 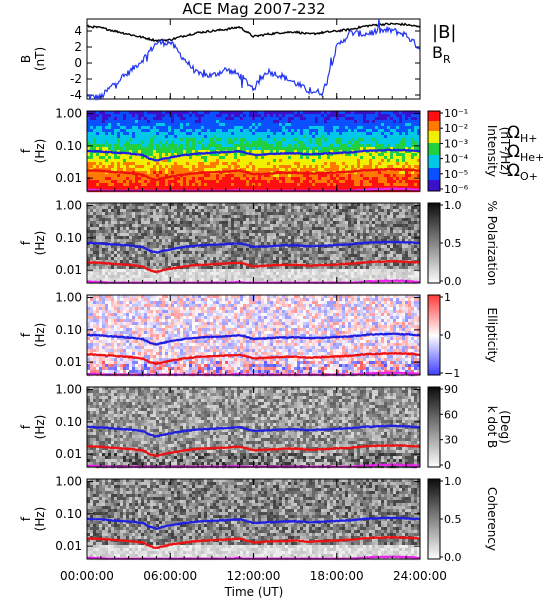 I want to click on b-ytick-label: 4, so click(x=78, y=31).